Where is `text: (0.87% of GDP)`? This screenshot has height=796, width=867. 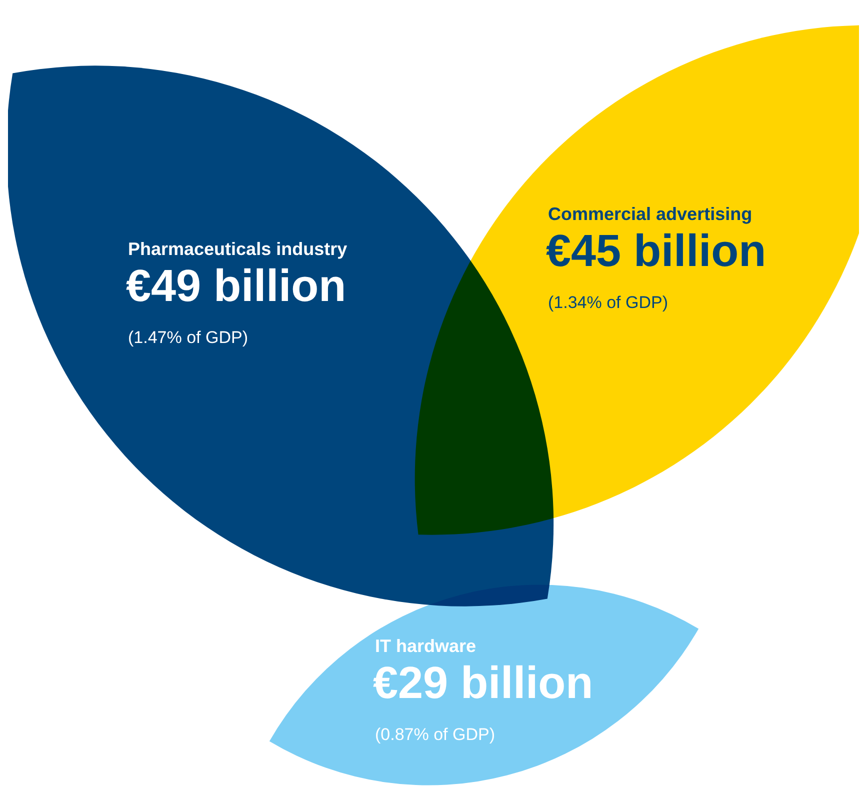 text: (0.87% of GDP) is located at coordinates (435, 734).